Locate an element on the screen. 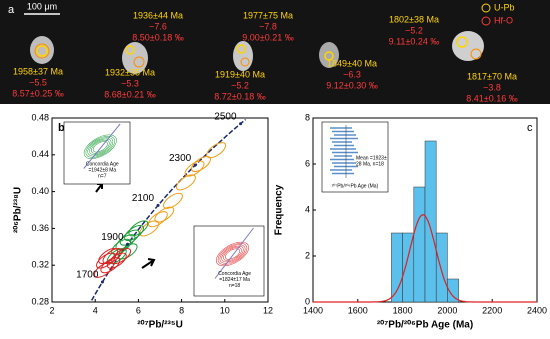 The height and width of the screenshot is (339, 550). grain-d18o: 8.57±0.25 ‰ is located at coordinates (37, 93).